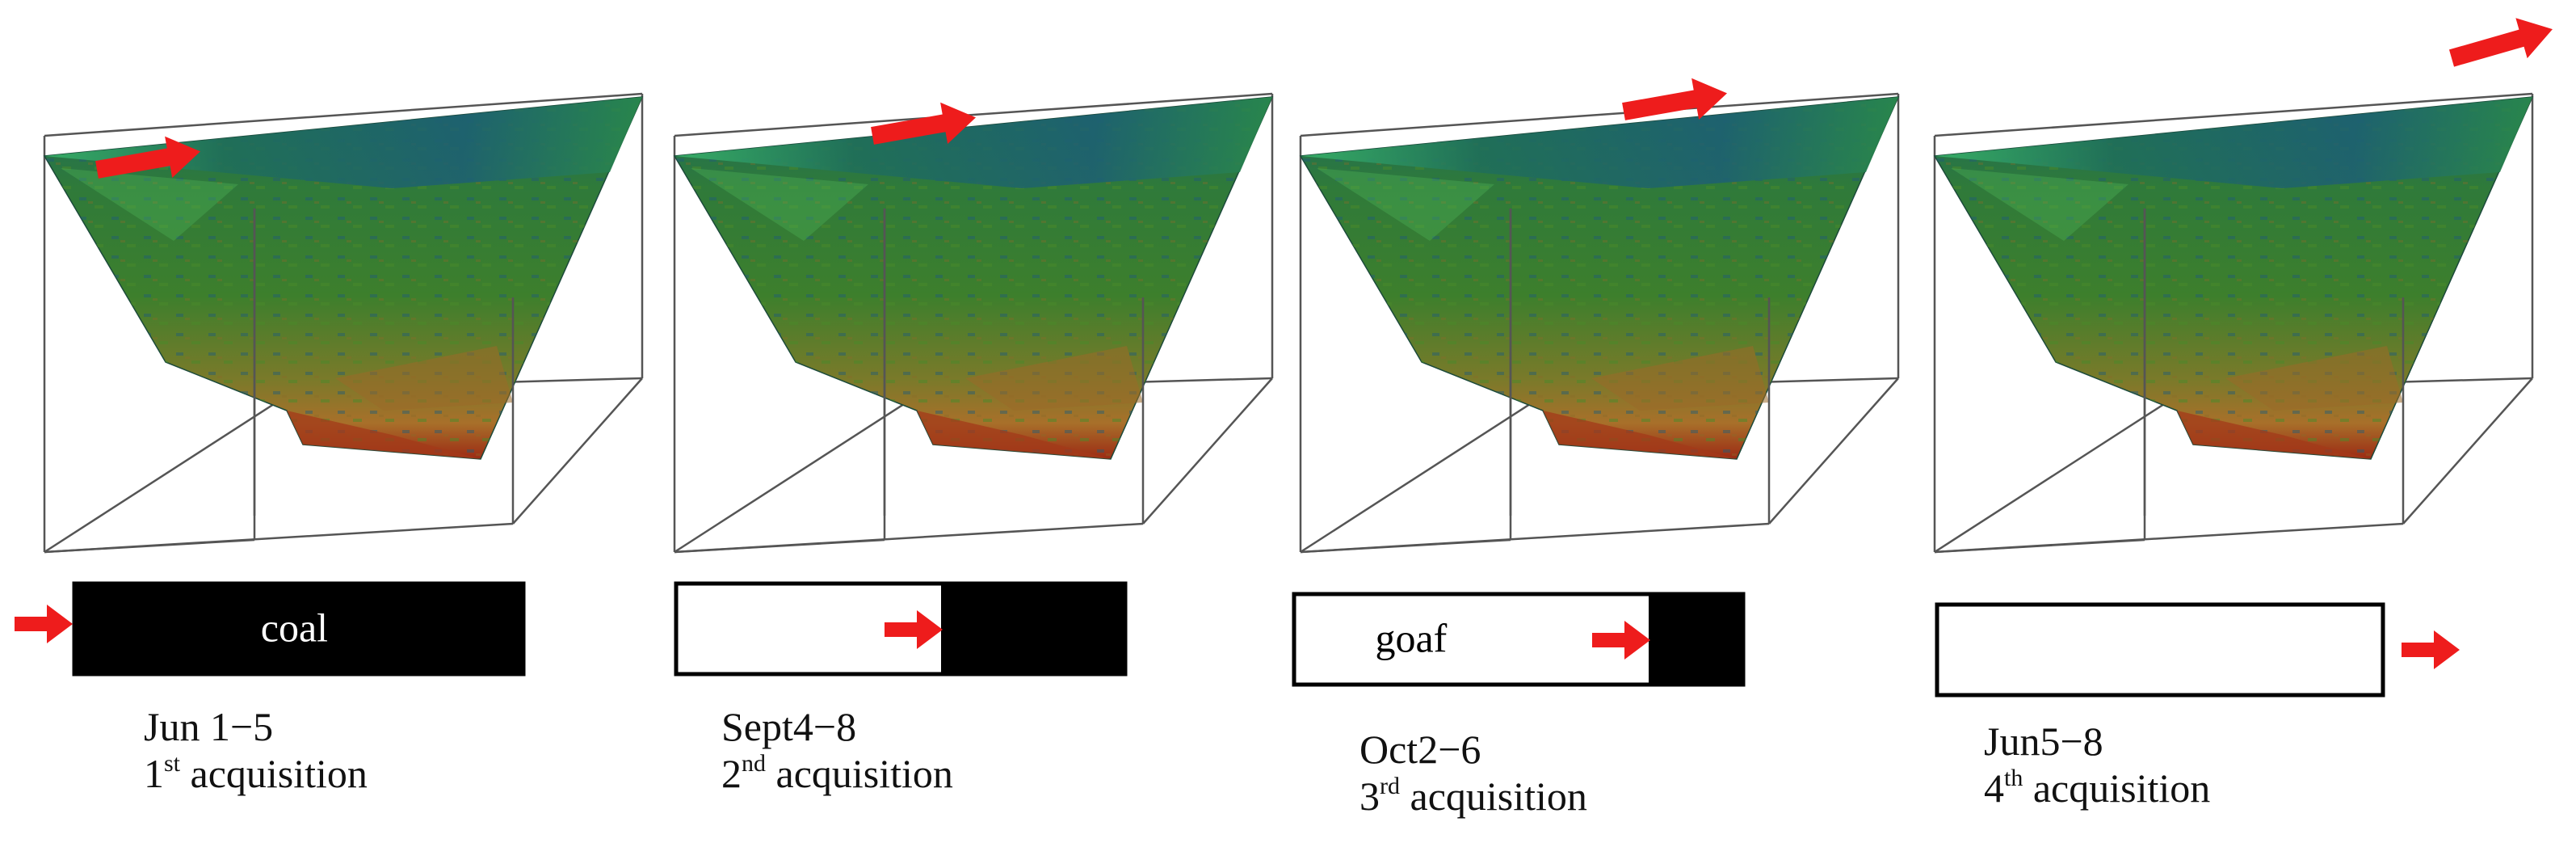 This screenshot has width=2576, height=843. I want to click on panel-4-date: Jun5−8, so click(2044, 741).